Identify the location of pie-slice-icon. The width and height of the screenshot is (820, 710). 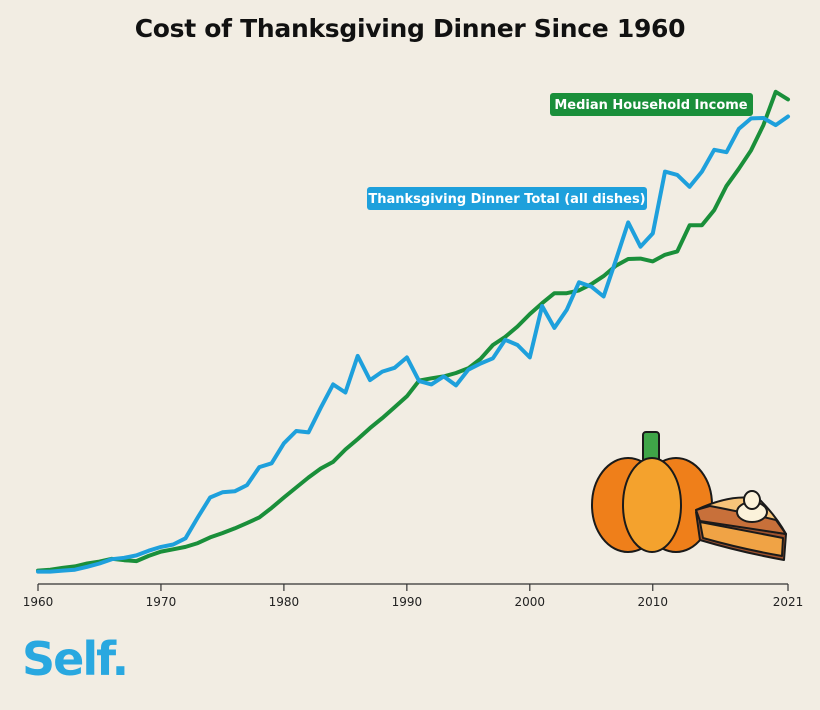
(741, 525).